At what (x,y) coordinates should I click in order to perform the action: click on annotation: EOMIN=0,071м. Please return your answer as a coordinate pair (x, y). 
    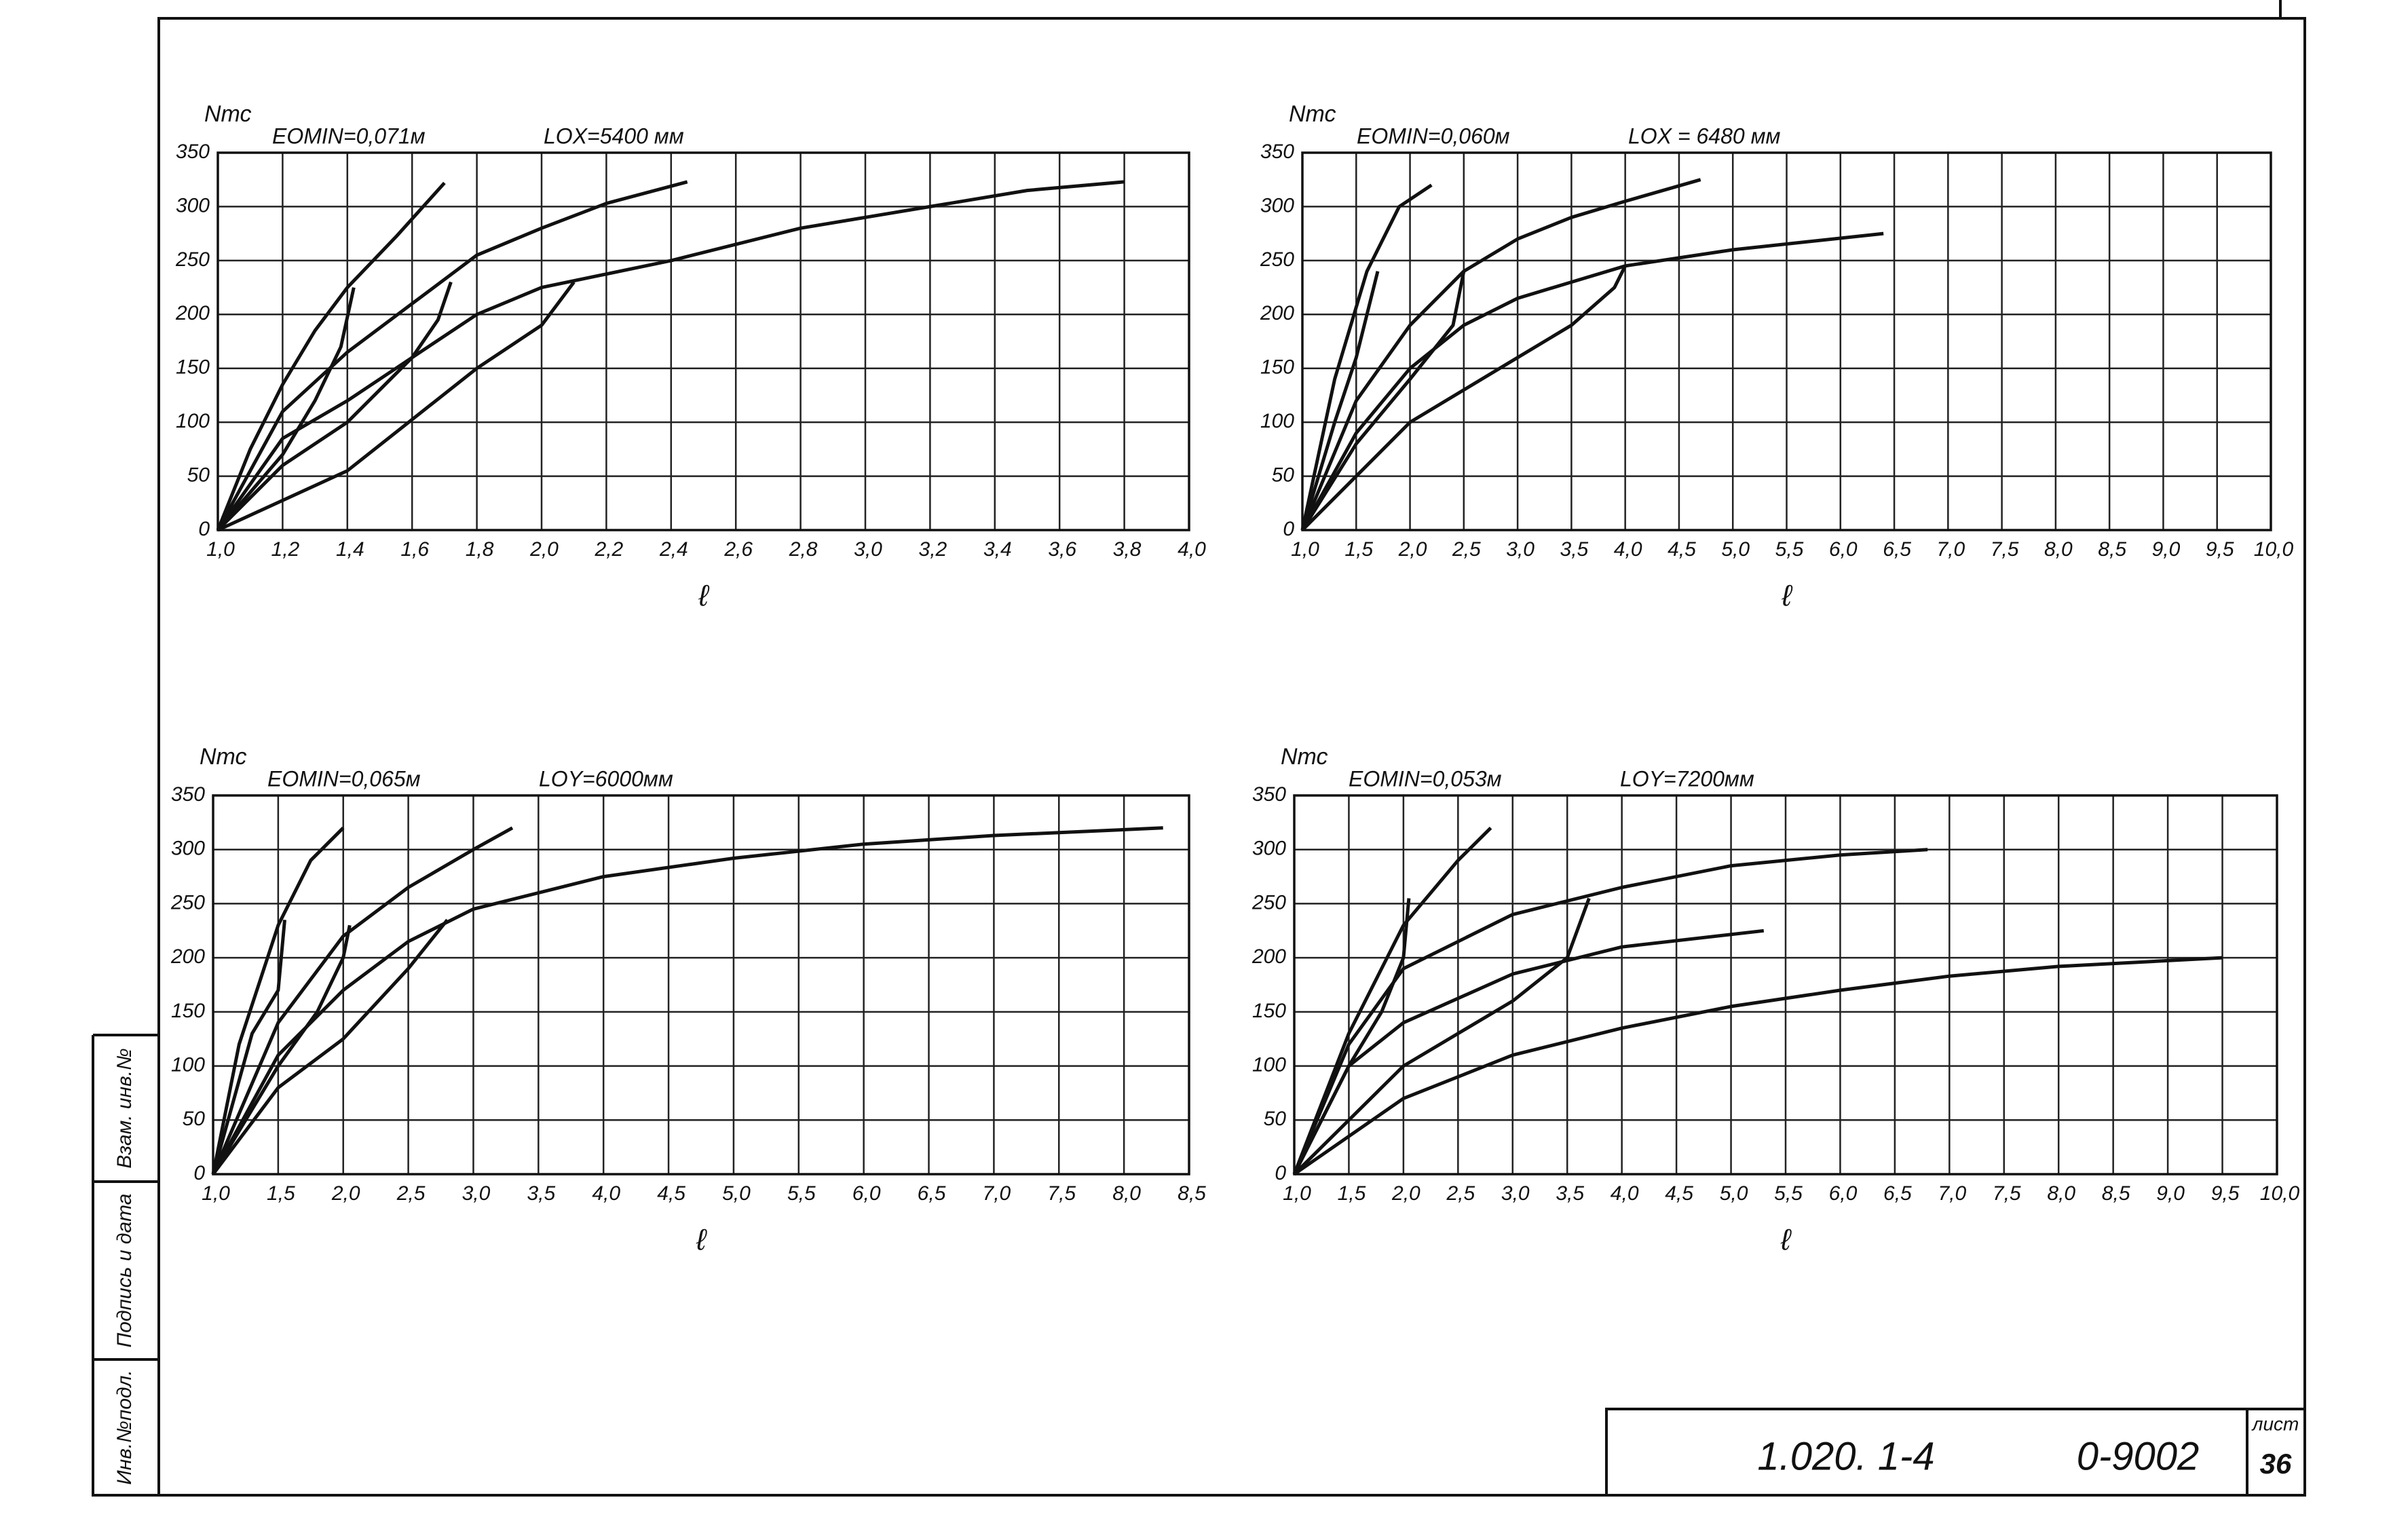
    Looking at the image, I should click on (349, 136).